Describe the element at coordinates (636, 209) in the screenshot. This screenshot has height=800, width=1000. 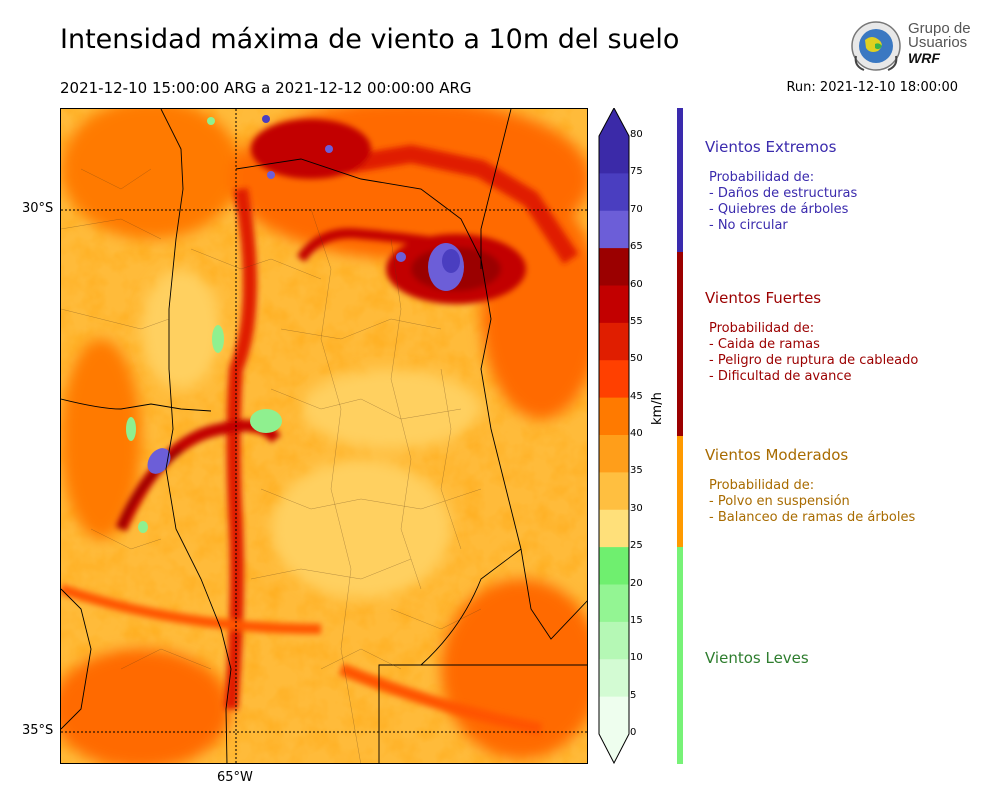
I see `colorbar-tick-label: 70` at that location.